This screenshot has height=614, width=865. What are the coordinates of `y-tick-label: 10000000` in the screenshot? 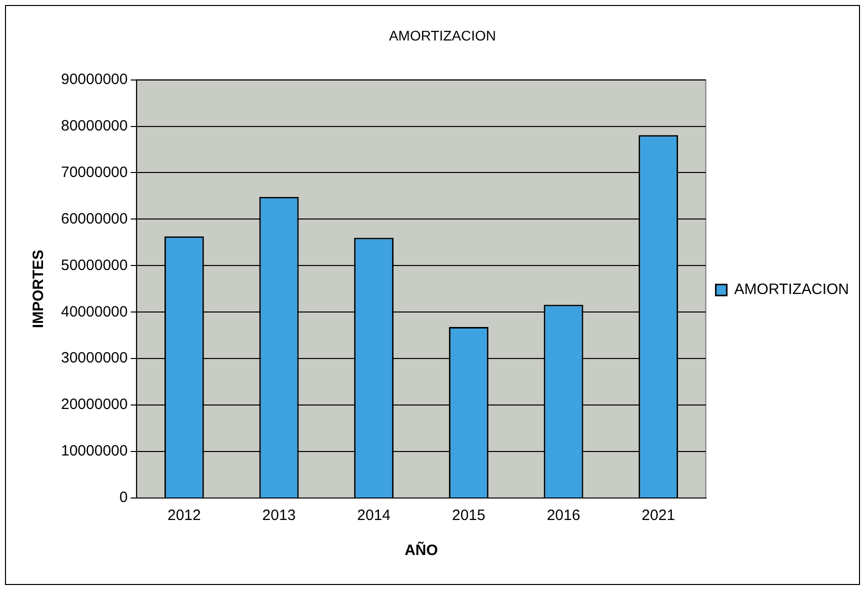 It's located at (94, 451).